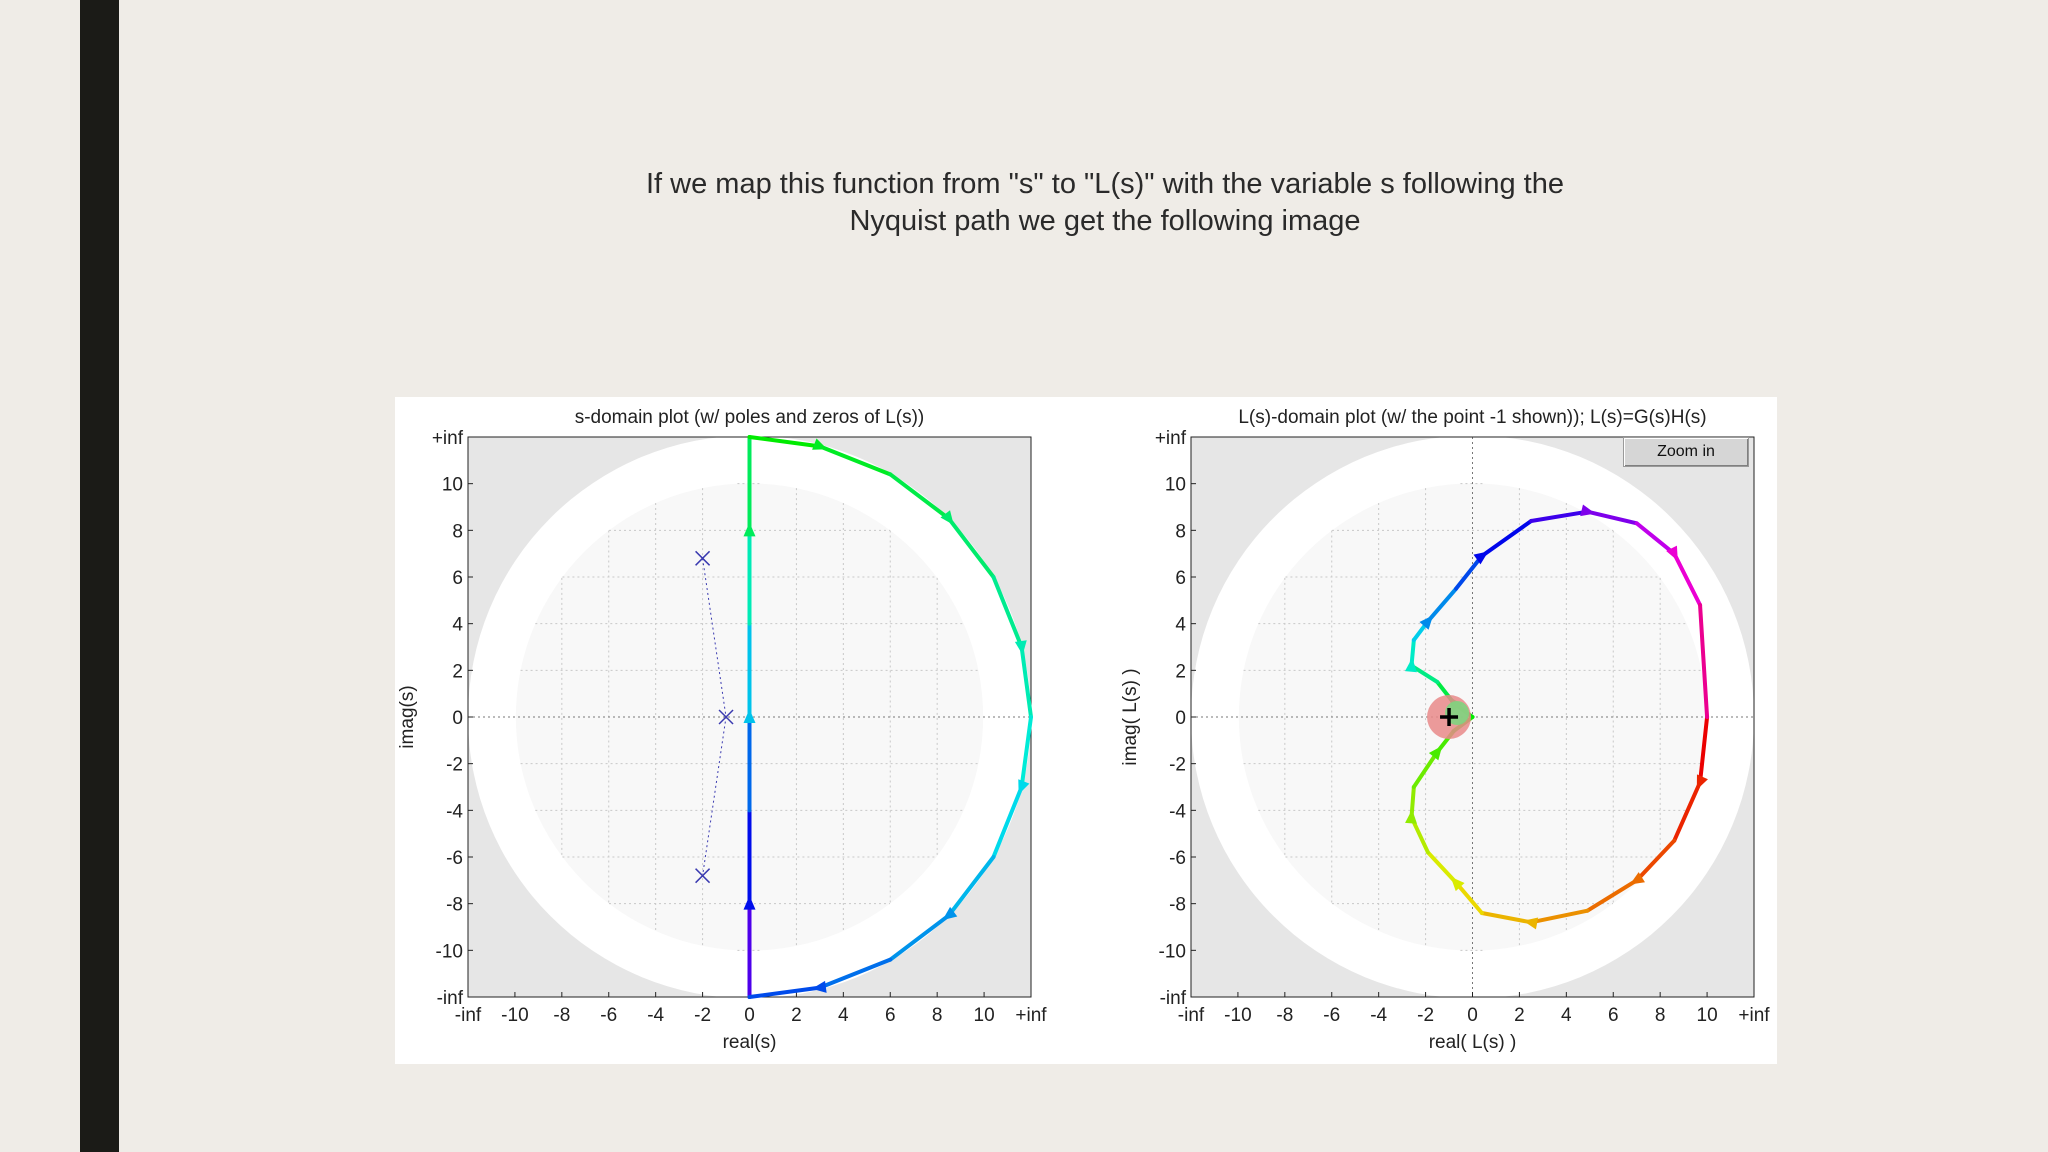 The width and height of the screenshot is (2048, 1152). Describe the element at coordinates (1031, 1015) in the screenshot. I see `x-tick-label: +inf` at that location.